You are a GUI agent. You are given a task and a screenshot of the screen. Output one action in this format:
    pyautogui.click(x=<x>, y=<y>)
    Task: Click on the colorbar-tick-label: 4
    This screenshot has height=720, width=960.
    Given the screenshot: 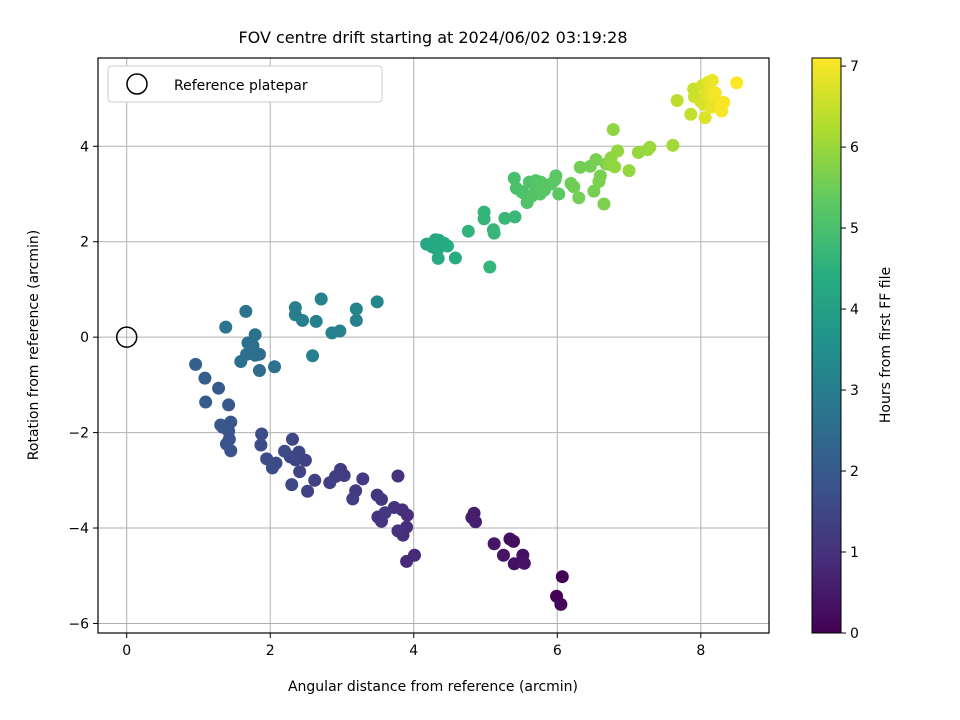 What is the action you would take?
    pyautogui.click(x=854, y=310)
    